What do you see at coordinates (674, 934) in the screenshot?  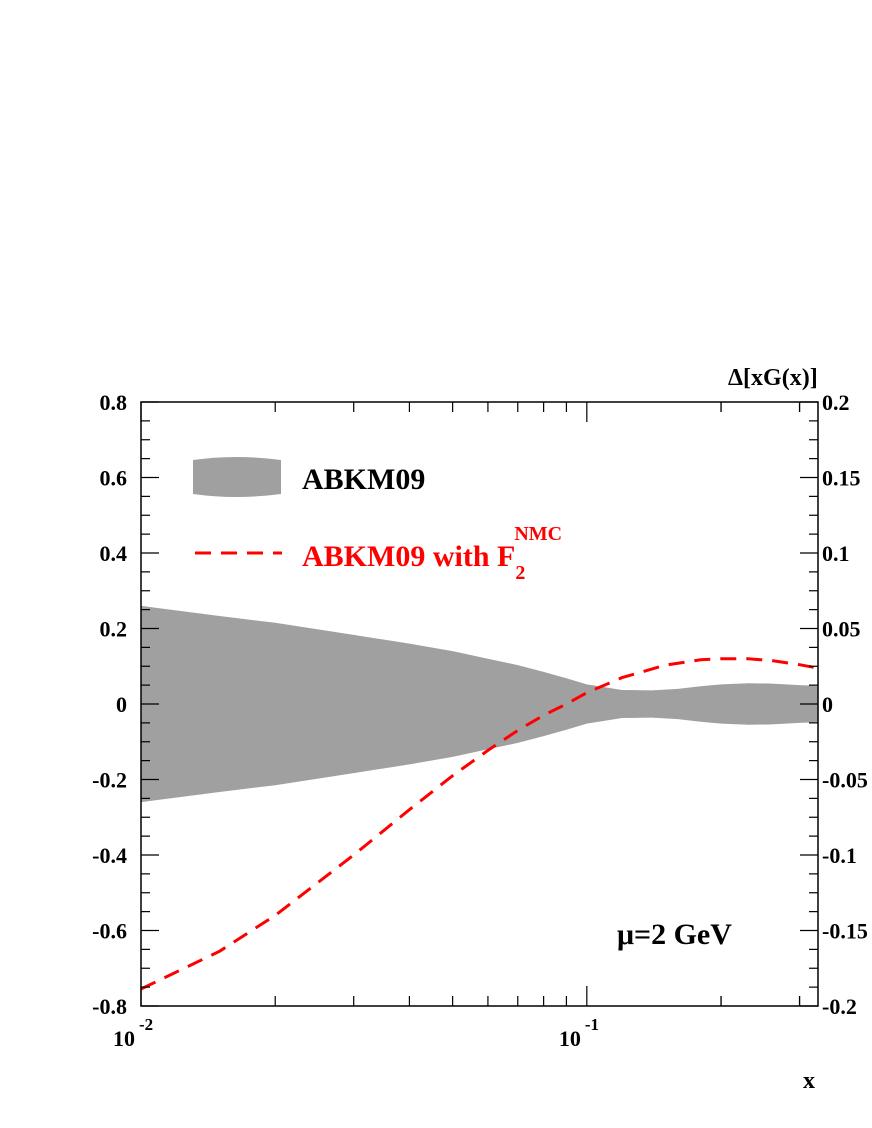 I see `annotation-mu: μ=2 GeV` at bounding box center [674, 934].